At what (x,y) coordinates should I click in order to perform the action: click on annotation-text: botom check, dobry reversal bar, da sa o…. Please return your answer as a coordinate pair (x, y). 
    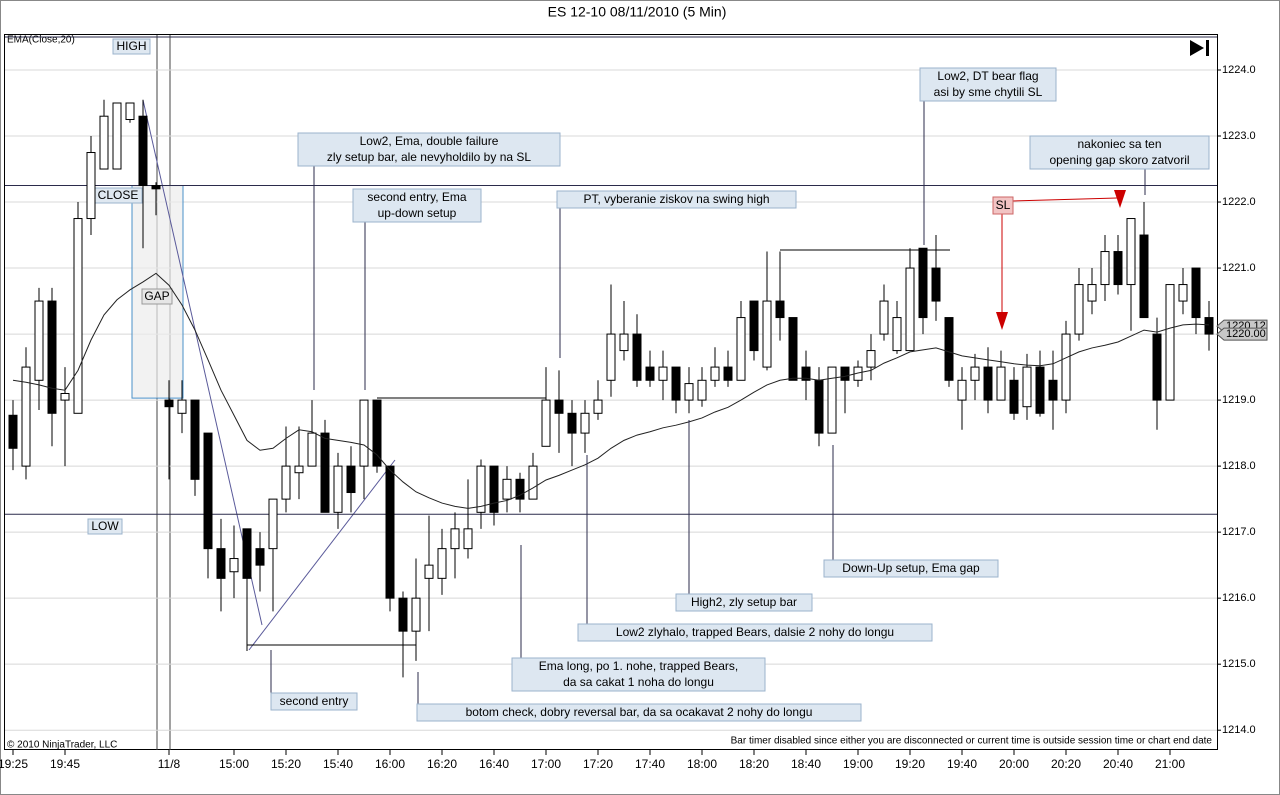
    Looking at the image, I should click on (639, 712).